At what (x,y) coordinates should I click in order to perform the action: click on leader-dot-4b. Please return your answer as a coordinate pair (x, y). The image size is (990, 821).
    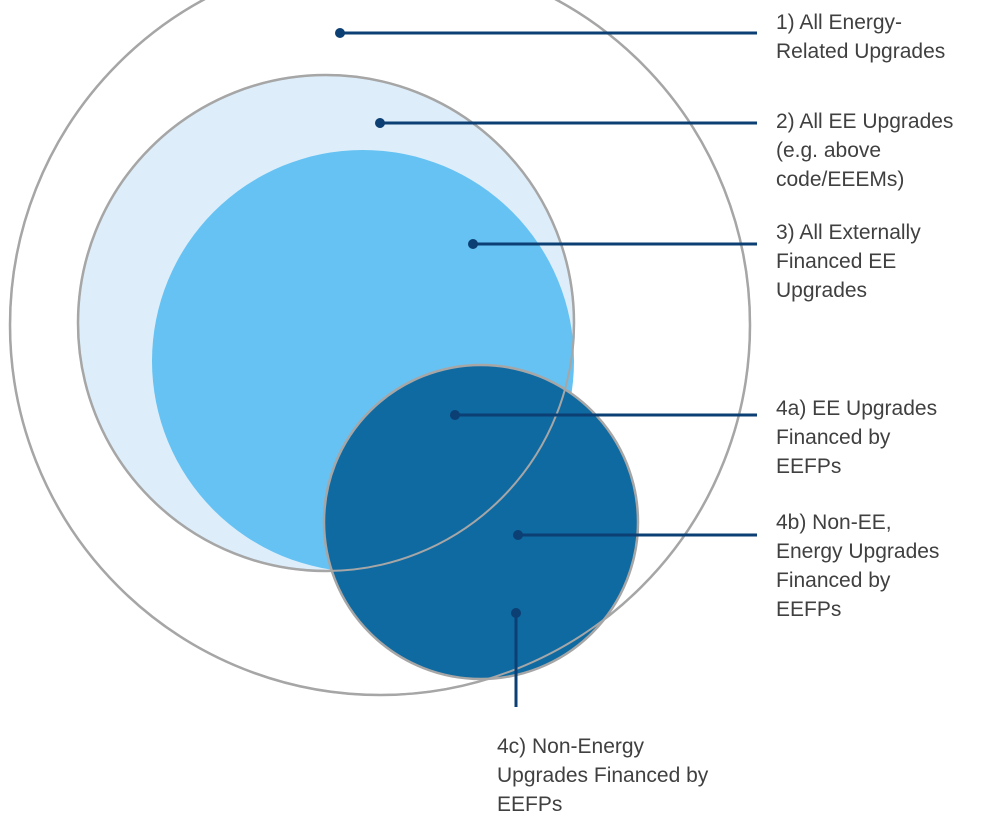
    Looking at the image, I should click on (518, 535).